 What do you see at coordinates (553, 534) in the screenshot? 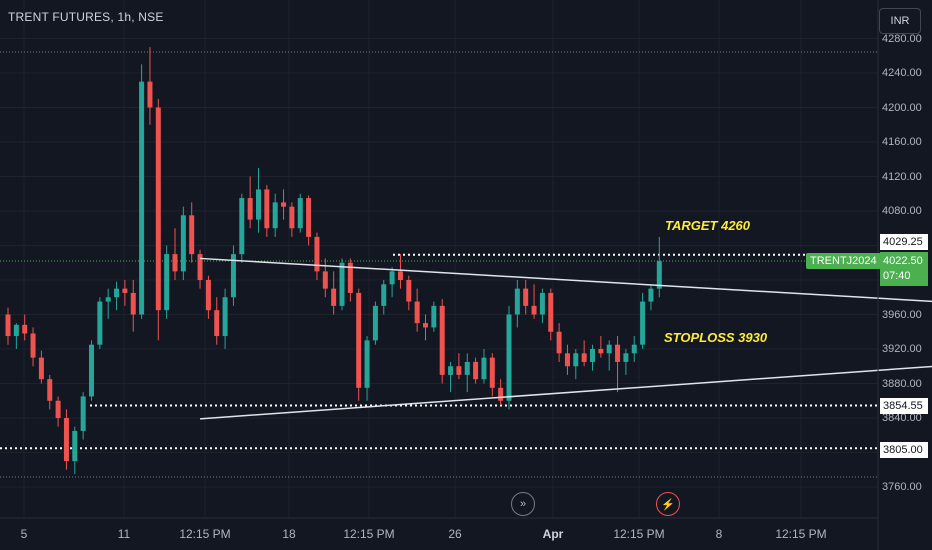
I see `time-tick-label: Apr` at bounding box center [553, 534].